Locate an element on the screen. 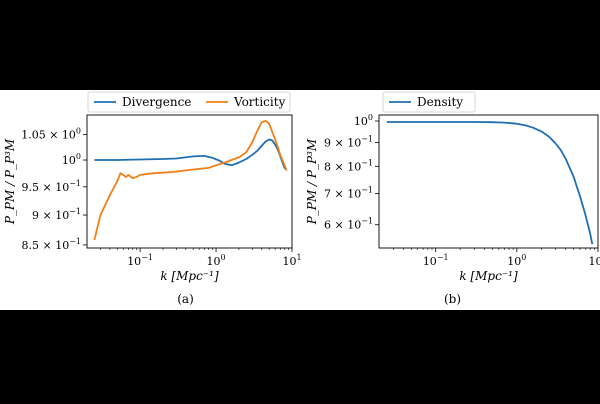 This screenshot has height=404, width=600. panel-caption: (b) is located at coordinates (452, 299).